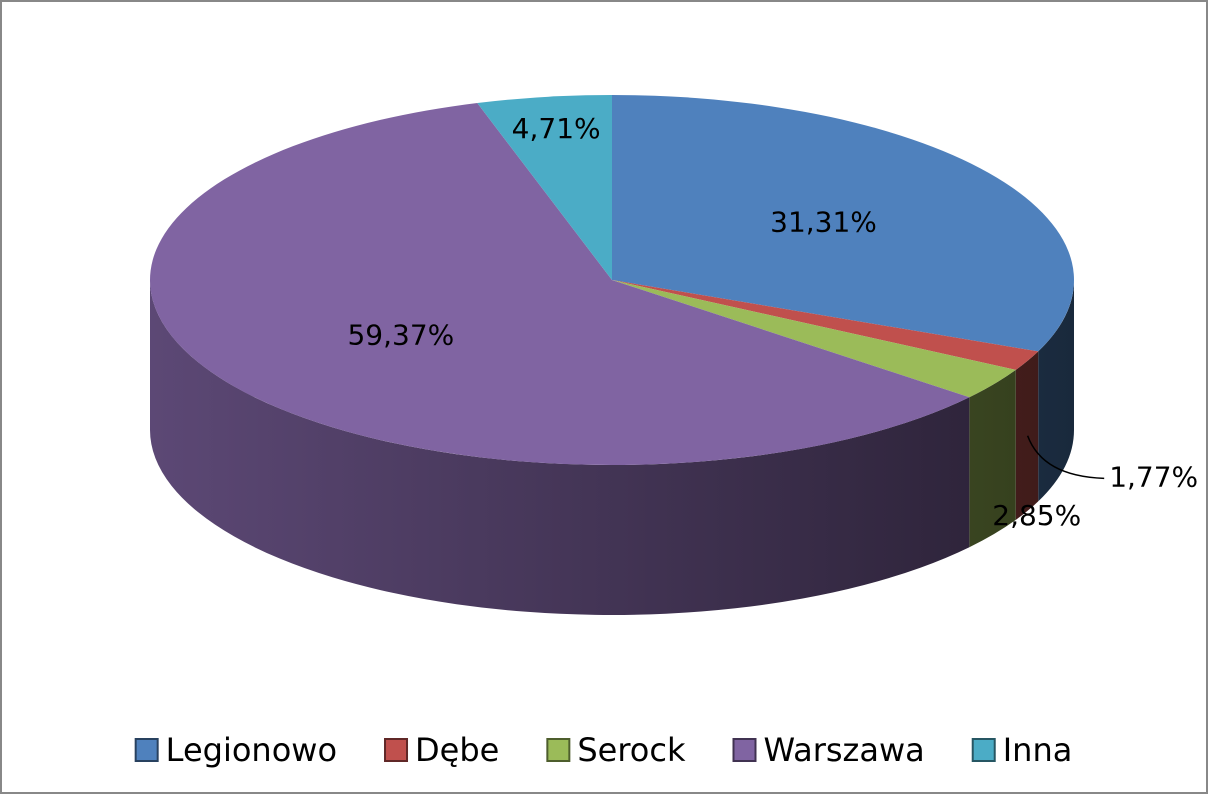  I want to click on legend-item: Inna, so click(1022, 750).